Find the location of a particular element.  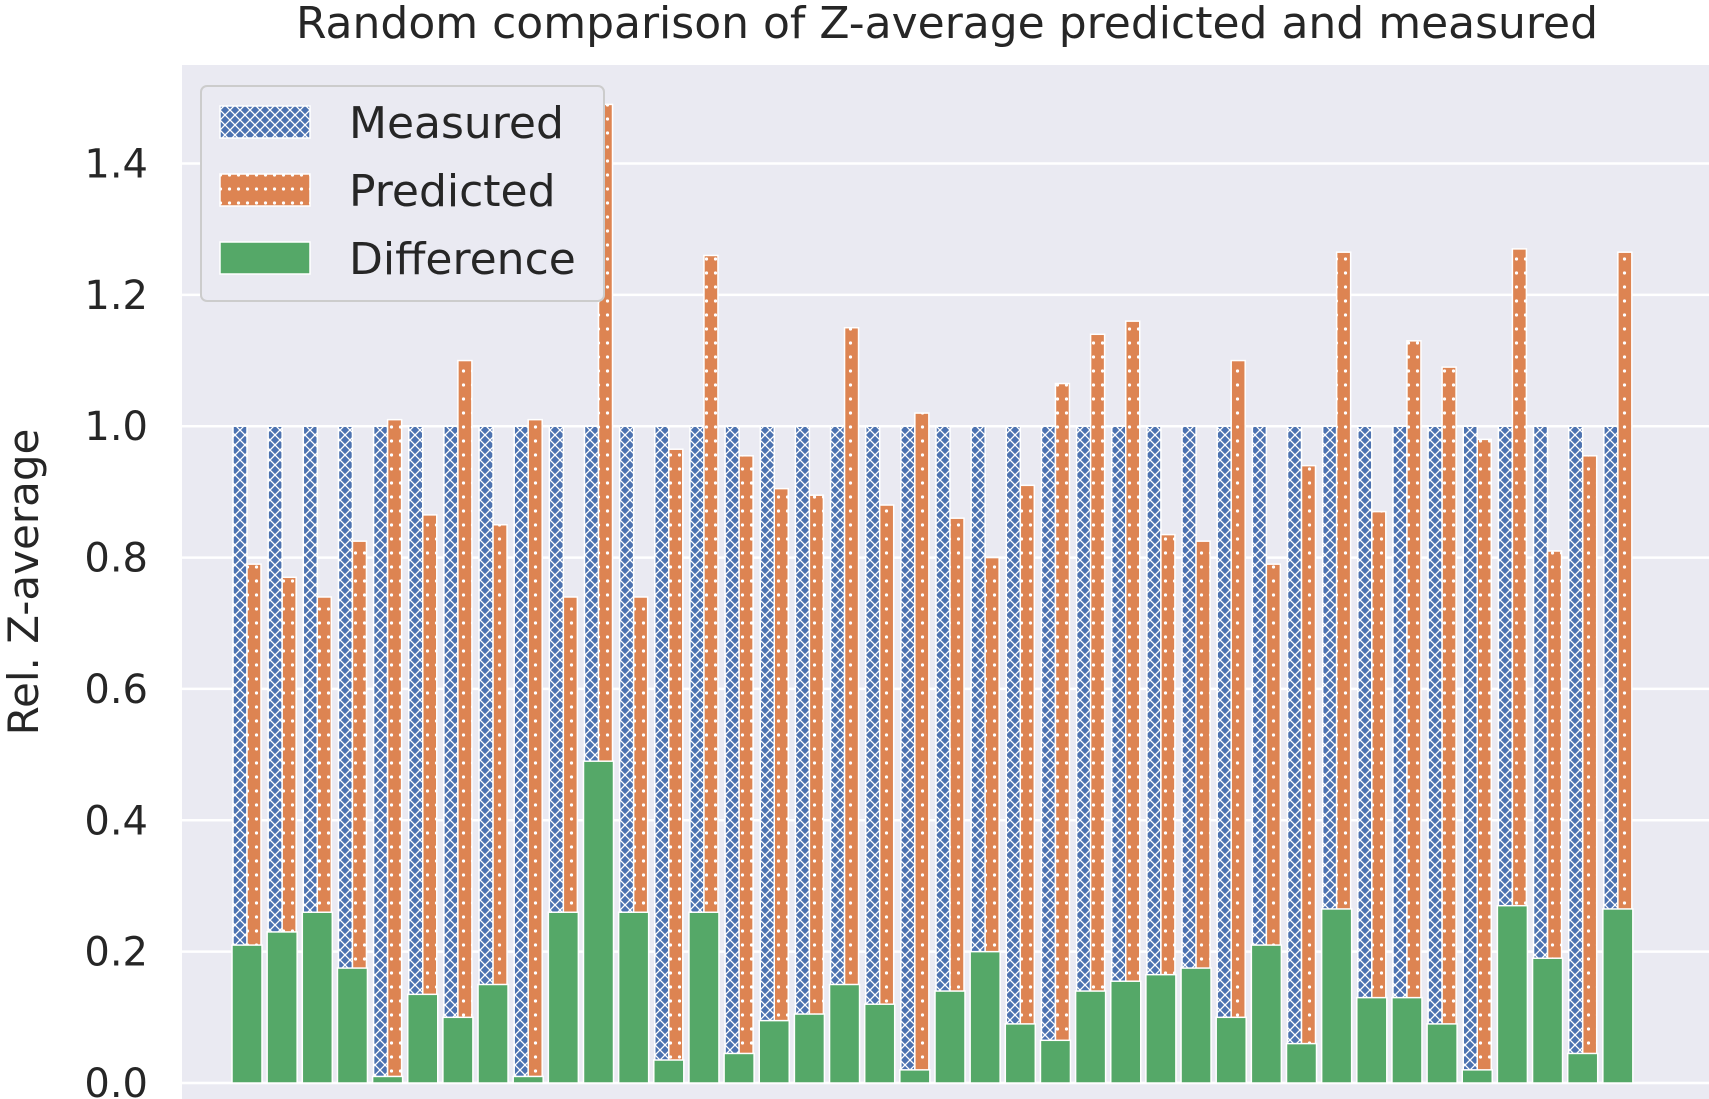

legend-label-predicted: Predicted is located at coordinates (452, 191).